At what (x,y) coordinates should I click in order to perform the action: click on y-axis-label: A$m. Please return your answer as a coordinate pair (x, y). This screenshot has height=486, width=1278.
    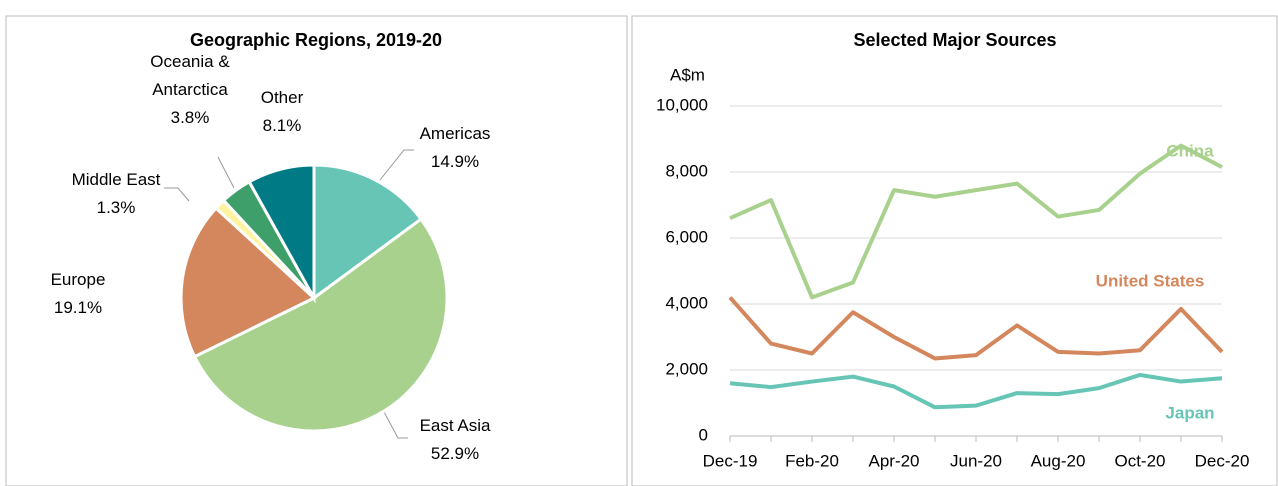
    Looking at the image, I should click on (687, 74).